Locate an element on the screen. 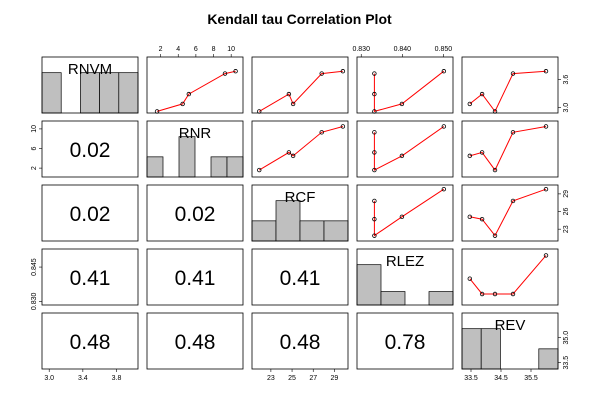 This screenshot has width=599, height=400. panel-rev-rnr: 0.48 is located at coordinates (195, 341).